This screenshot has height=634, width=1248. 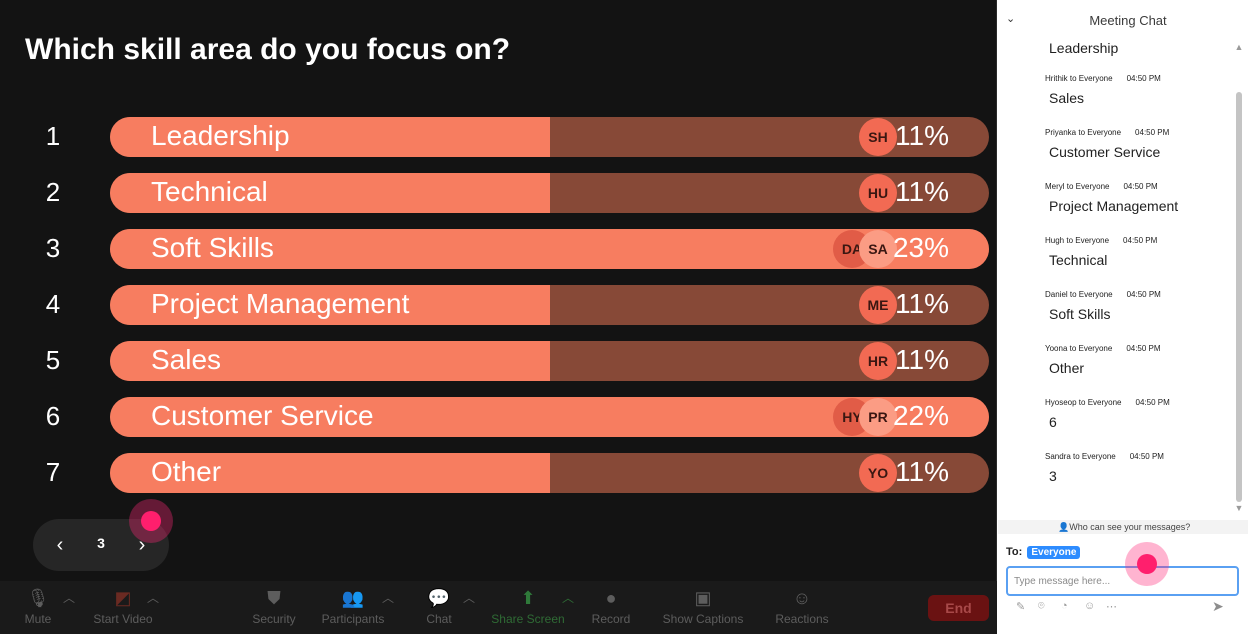 What do you see at coordinates (1084, 48) in the screenshot?
I see `chat-message-text: Leadership` at bounding box center [1084, 48].